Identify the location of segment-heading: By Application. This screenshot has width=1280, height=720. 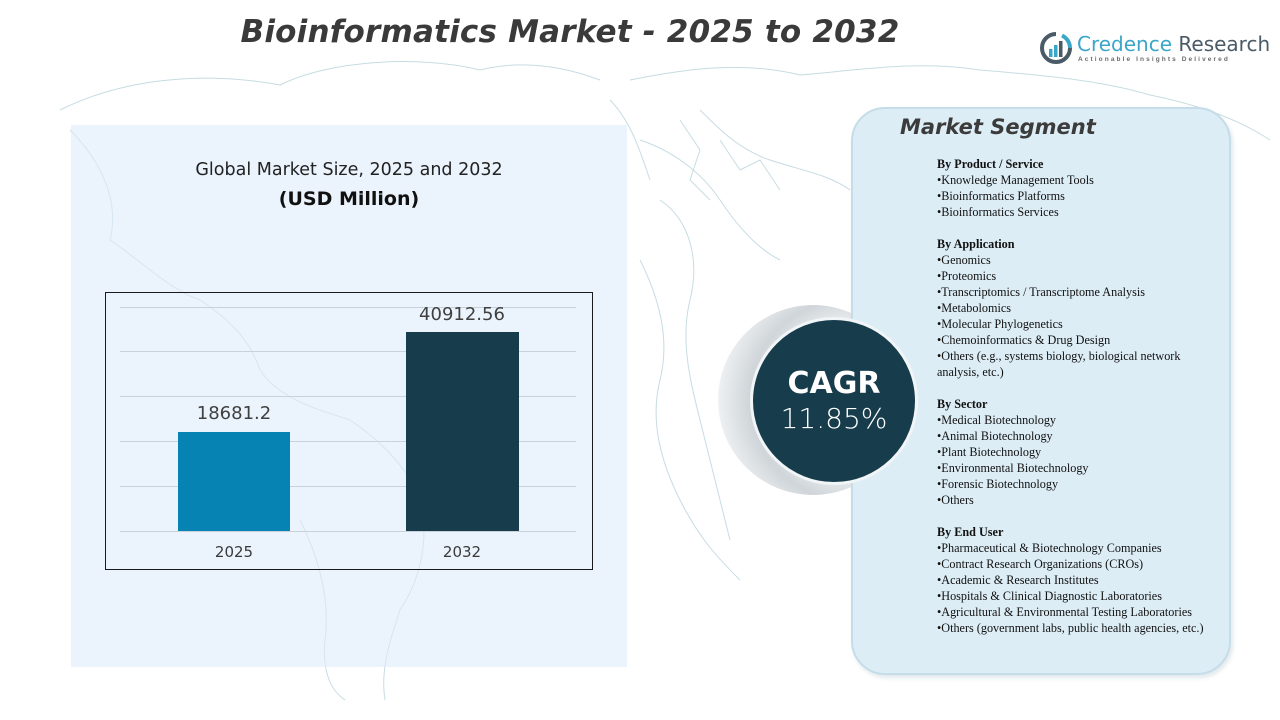
(976, 244).